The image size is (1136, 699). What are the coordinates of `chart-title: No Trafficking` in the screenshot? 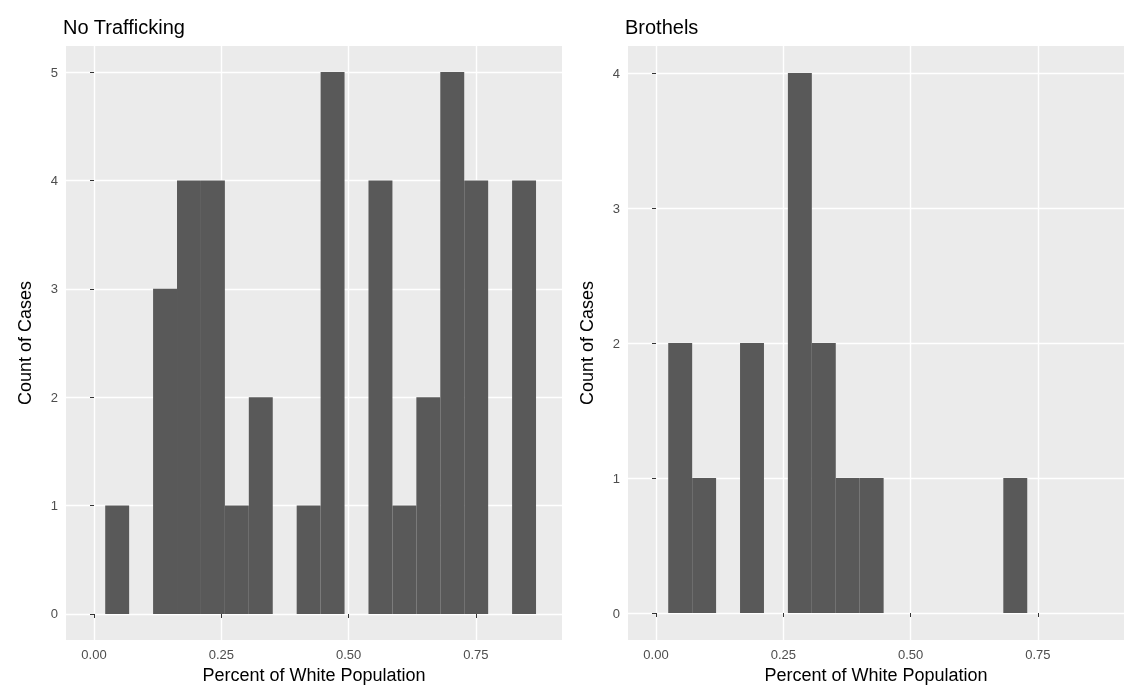 It's located at (124, 27).